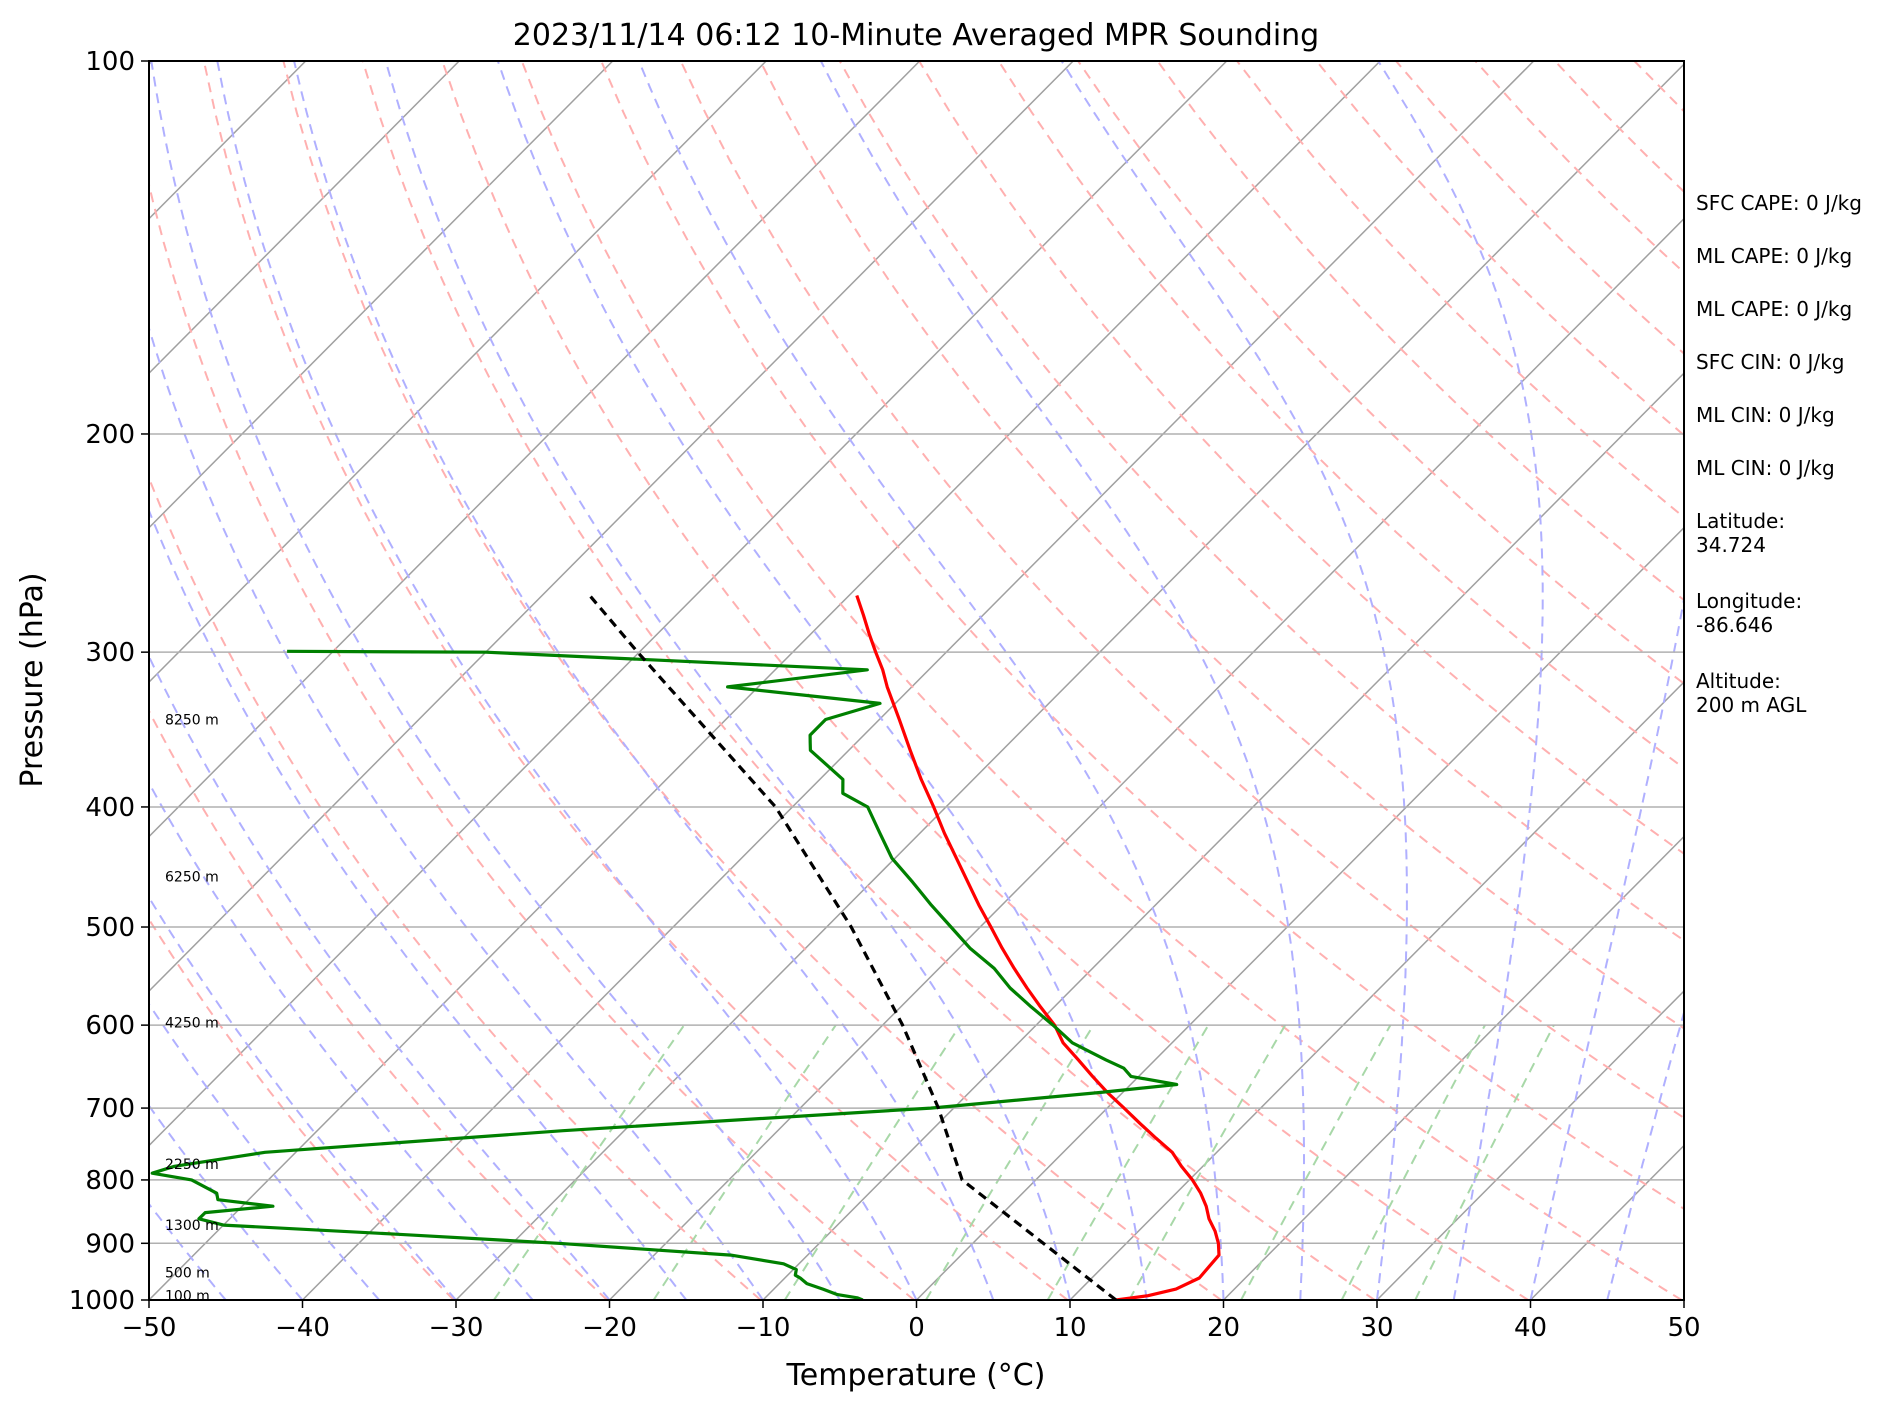 This screenshot has height=1406, width=1893. Describe the element at coordinates (110, 1109) in the screenshot. I see `y-tick-label: 700` at that location.